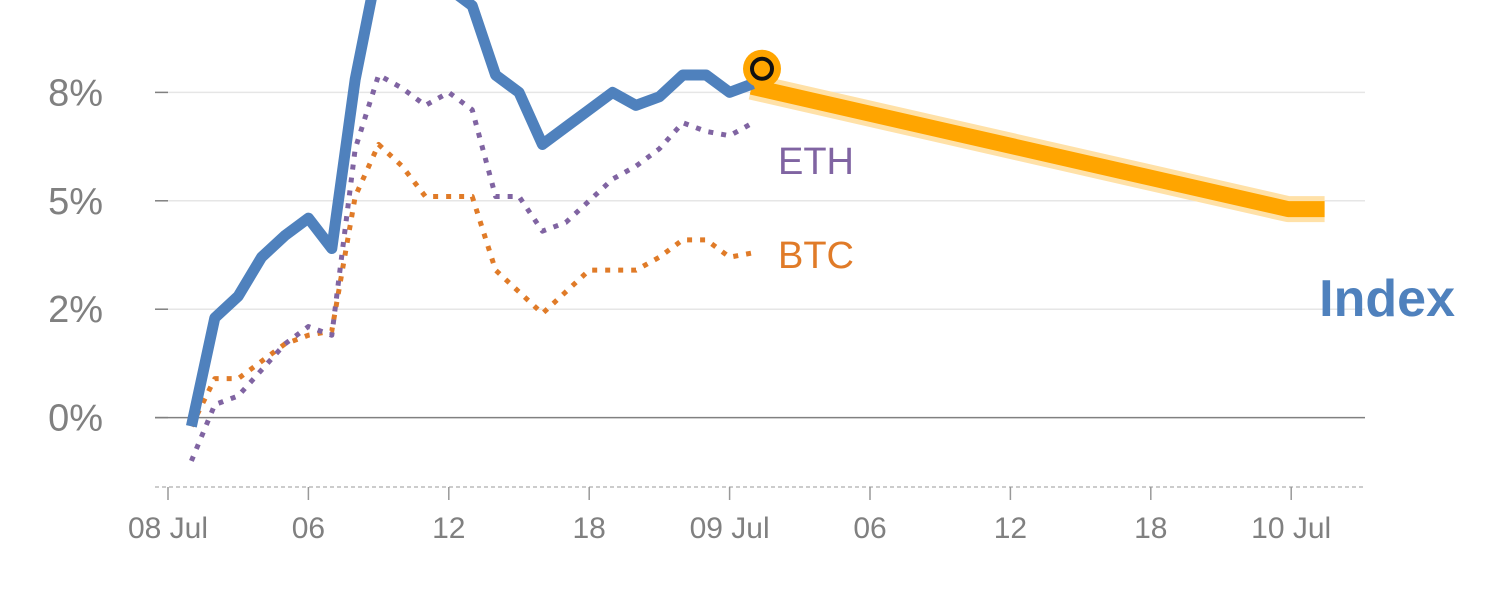 The width and height of the screenshot is (1500, 600). Describe the element at coordinates (75, 310) in the screenshot. I see `y-tick-label: 2%` at that location.